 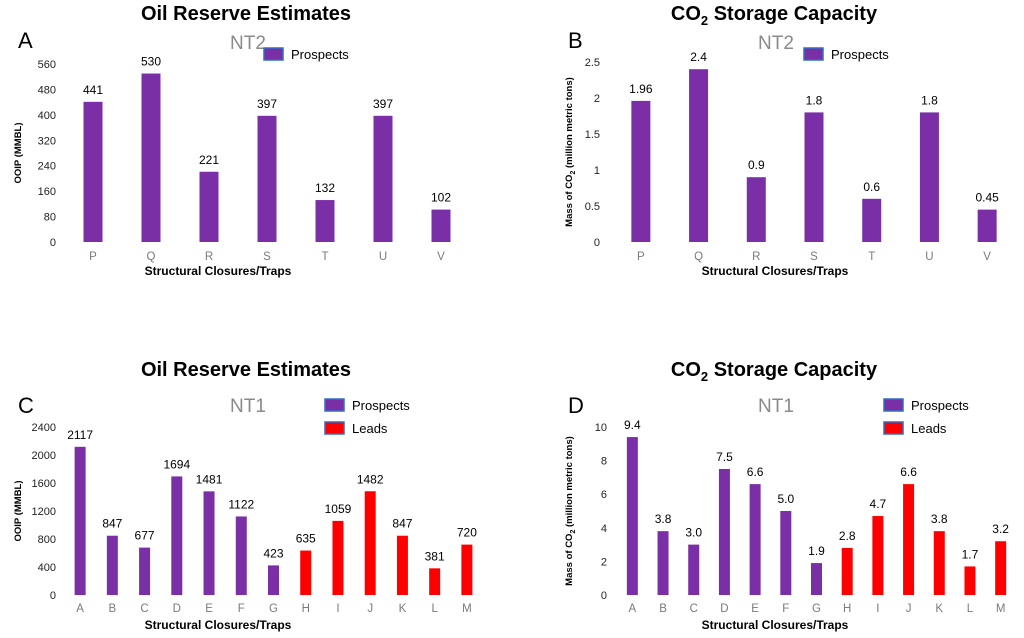 I want to click on y-tick-label: 2.5, so click(x=592, y=63).